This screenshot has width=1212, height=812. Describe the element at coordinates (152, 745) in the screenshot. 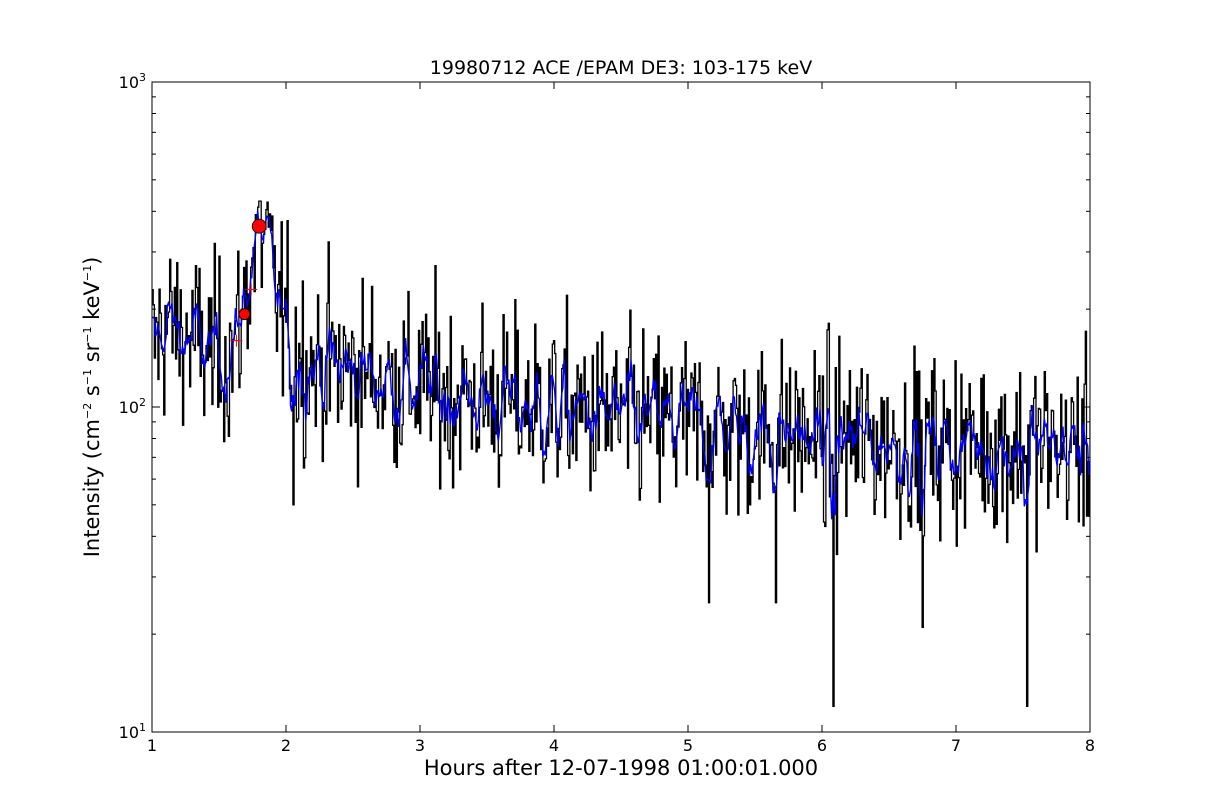

I see `x-tick-label: 1` at that location.